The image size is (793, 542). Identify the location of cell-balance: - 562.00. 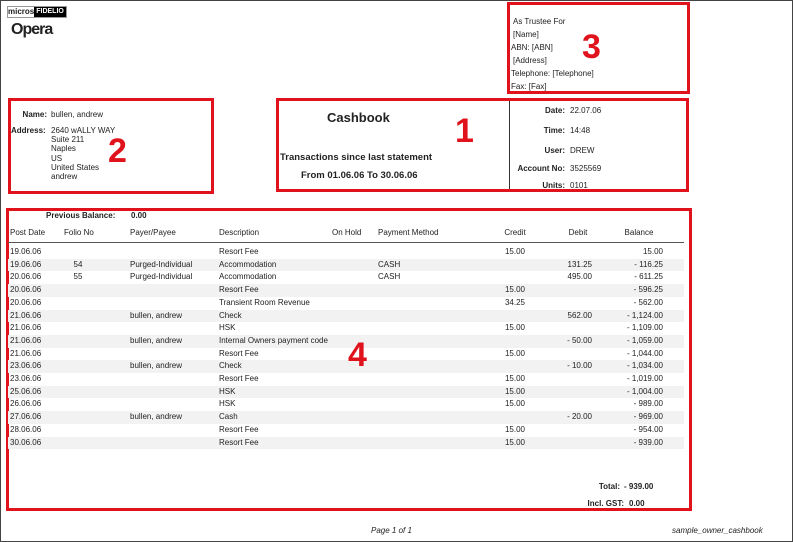
(648, 302).